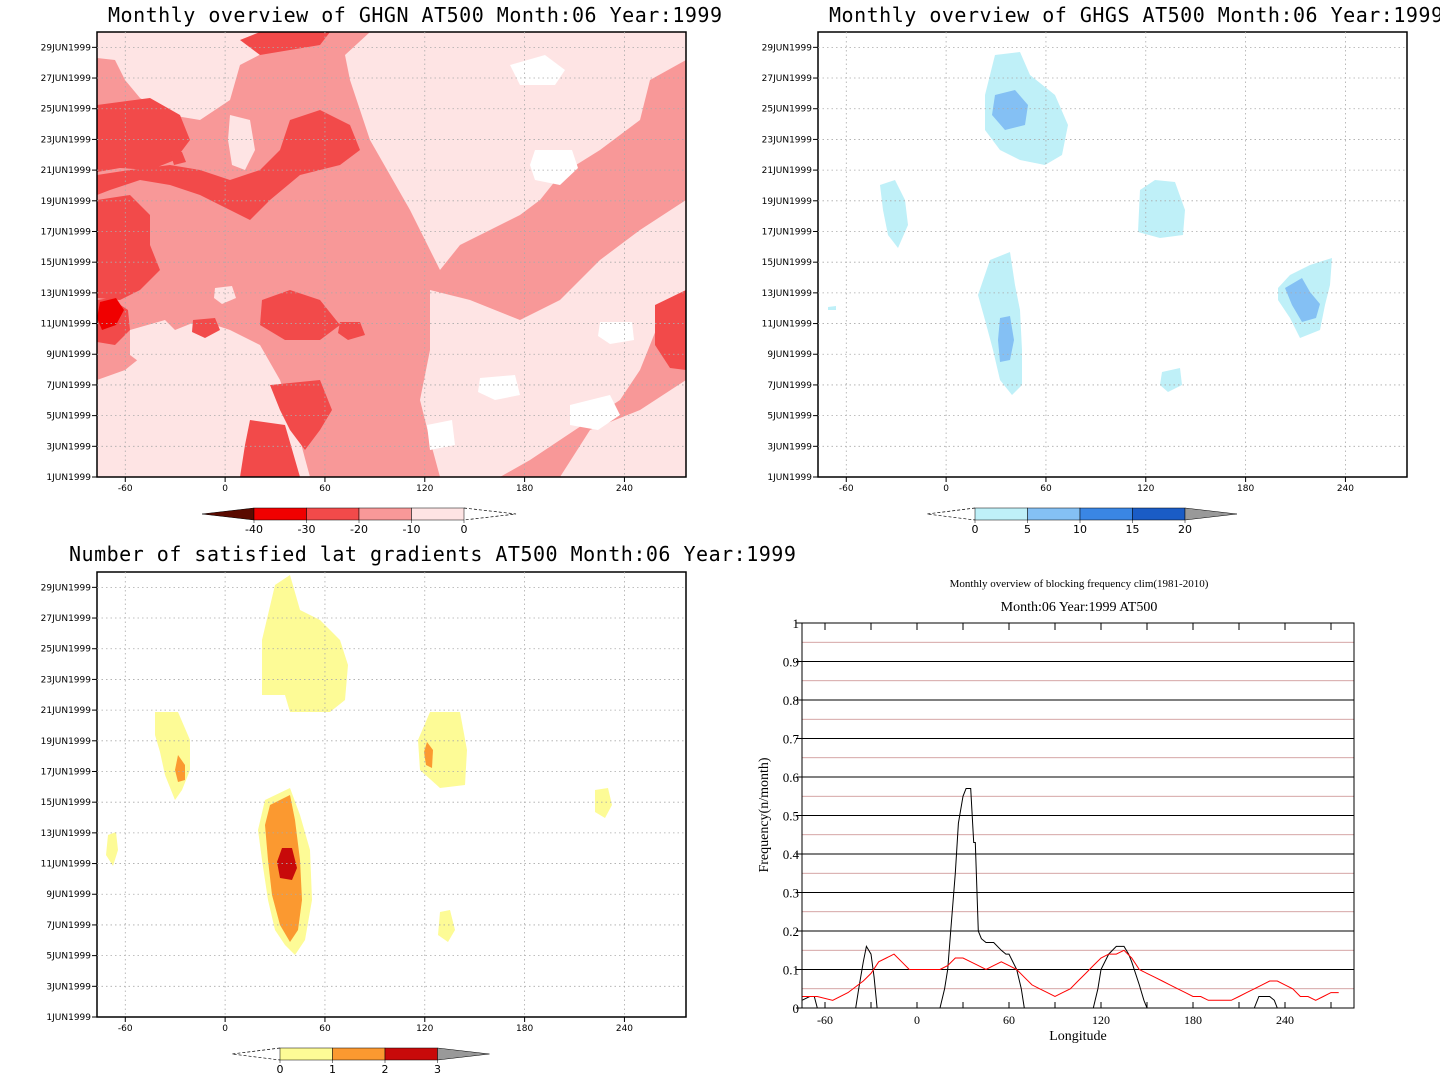  What do you see at coordinates (1070, 975) in the screenshot?
I see `freq-series-red-line` at bounding box center [1070, 975].